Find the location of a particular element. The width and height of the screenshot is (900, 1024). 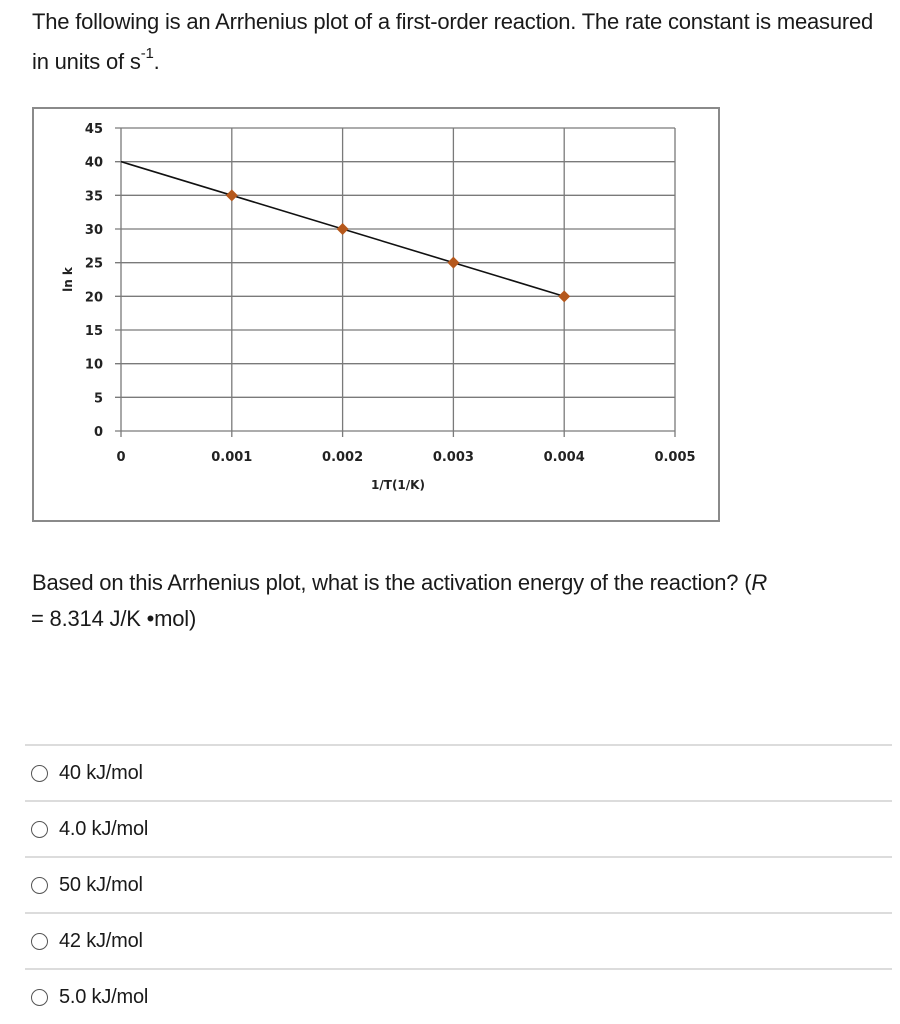

r-value: = 8.314 J/K •mol) is located at coordinates (114, 618).